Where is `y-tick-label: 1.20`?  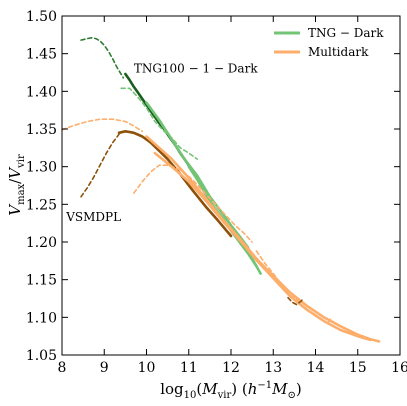 y-tick-label: 1.20 is located at coordinates (41, 243).